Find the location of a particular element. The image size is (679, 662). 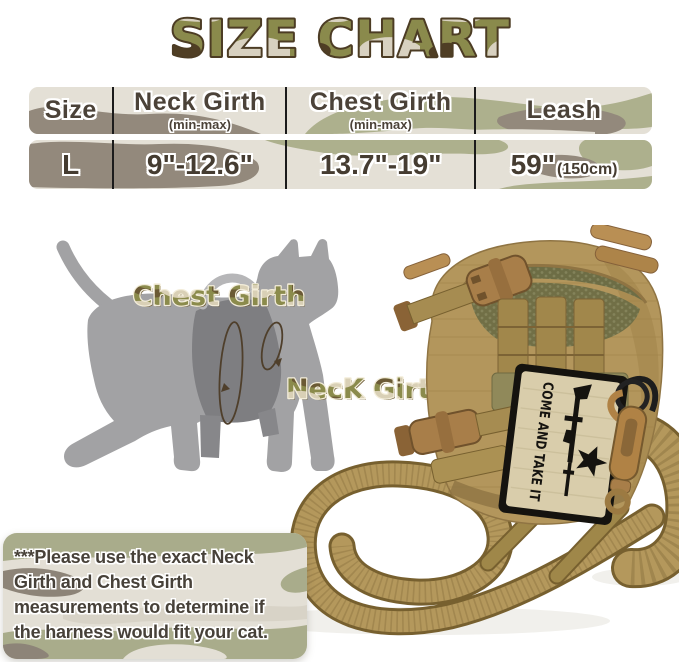

come-and-take-it-patch: COME AND TAKE IT is located at coordinates (563, 444).